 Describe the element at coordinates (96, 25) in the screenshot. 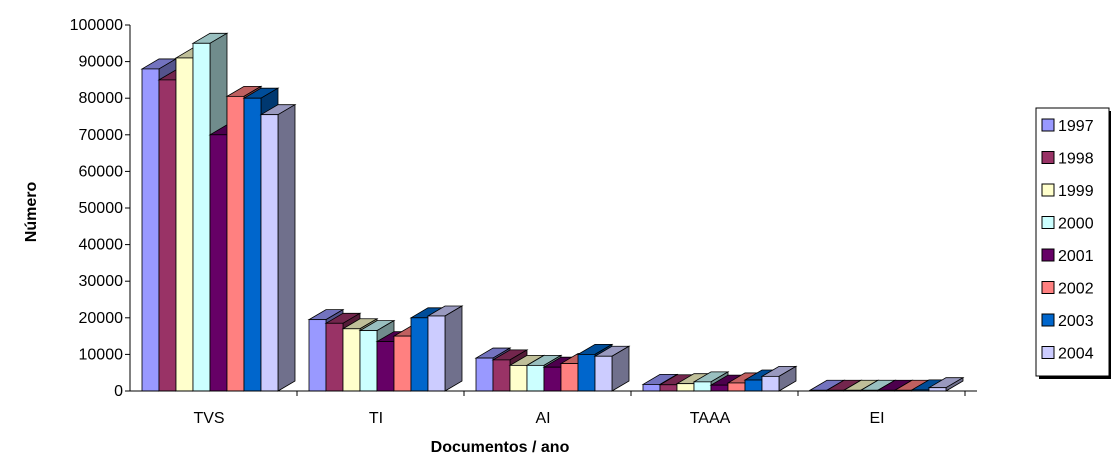

I see `y-tick-label: 100000` at that location.